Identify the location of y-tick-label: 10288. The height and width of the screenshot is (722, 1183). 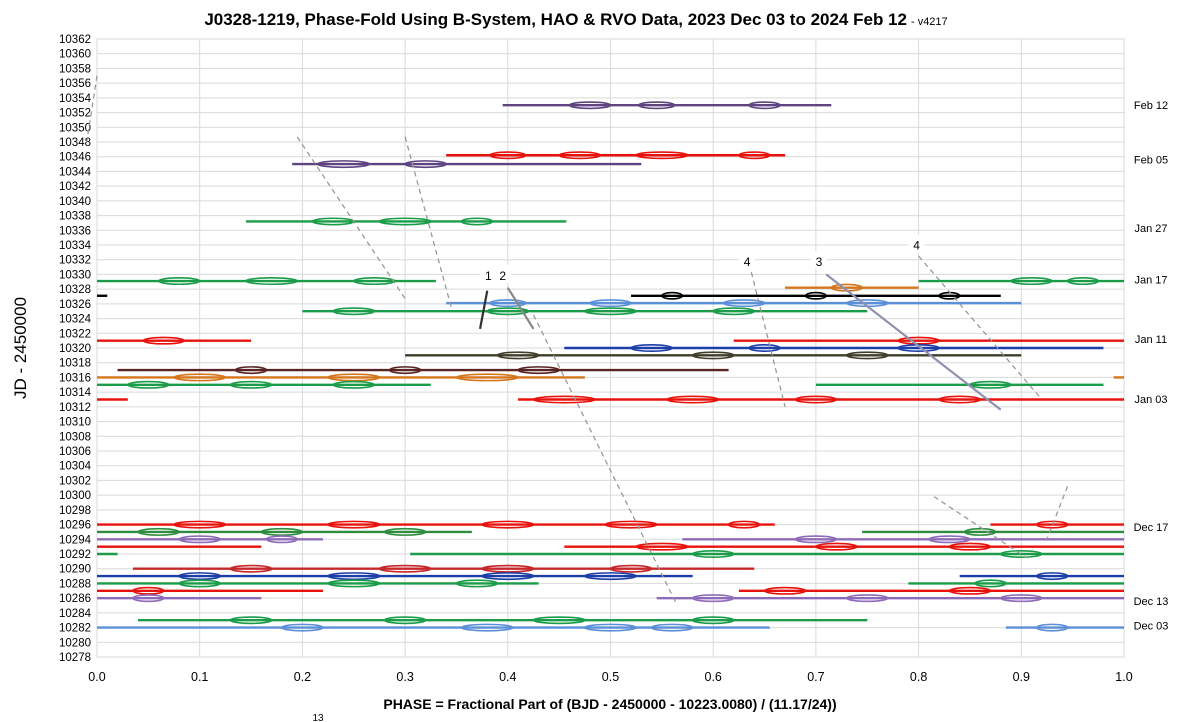
(75, 584).